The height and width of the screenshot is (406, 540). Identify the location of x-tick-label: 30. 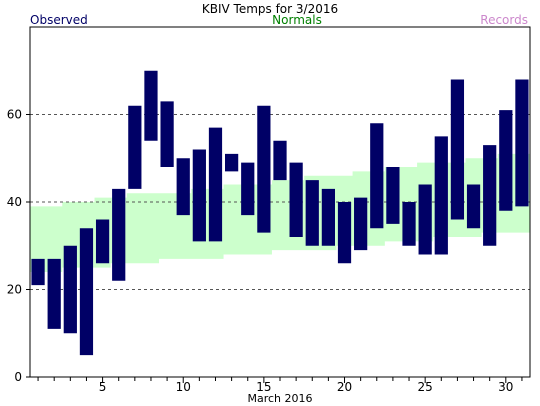
(505, 387).